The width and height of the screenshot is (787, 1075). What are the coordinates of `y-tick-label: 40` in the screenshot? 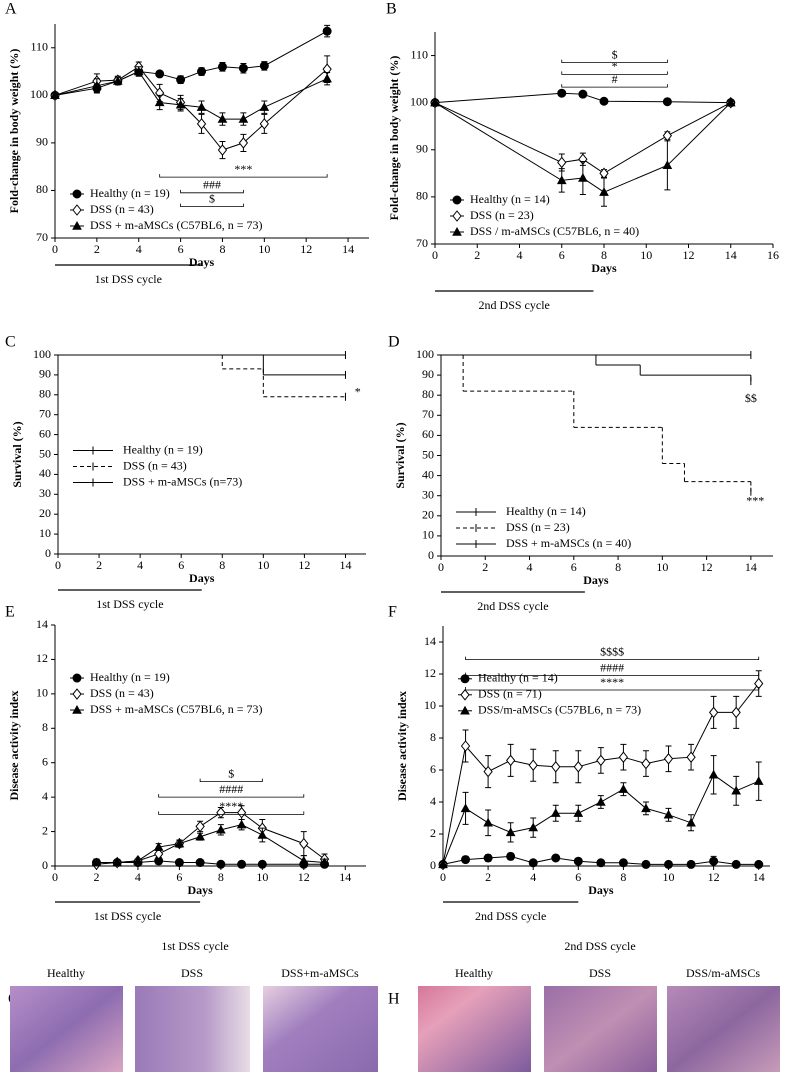 It's located at (45, 473).